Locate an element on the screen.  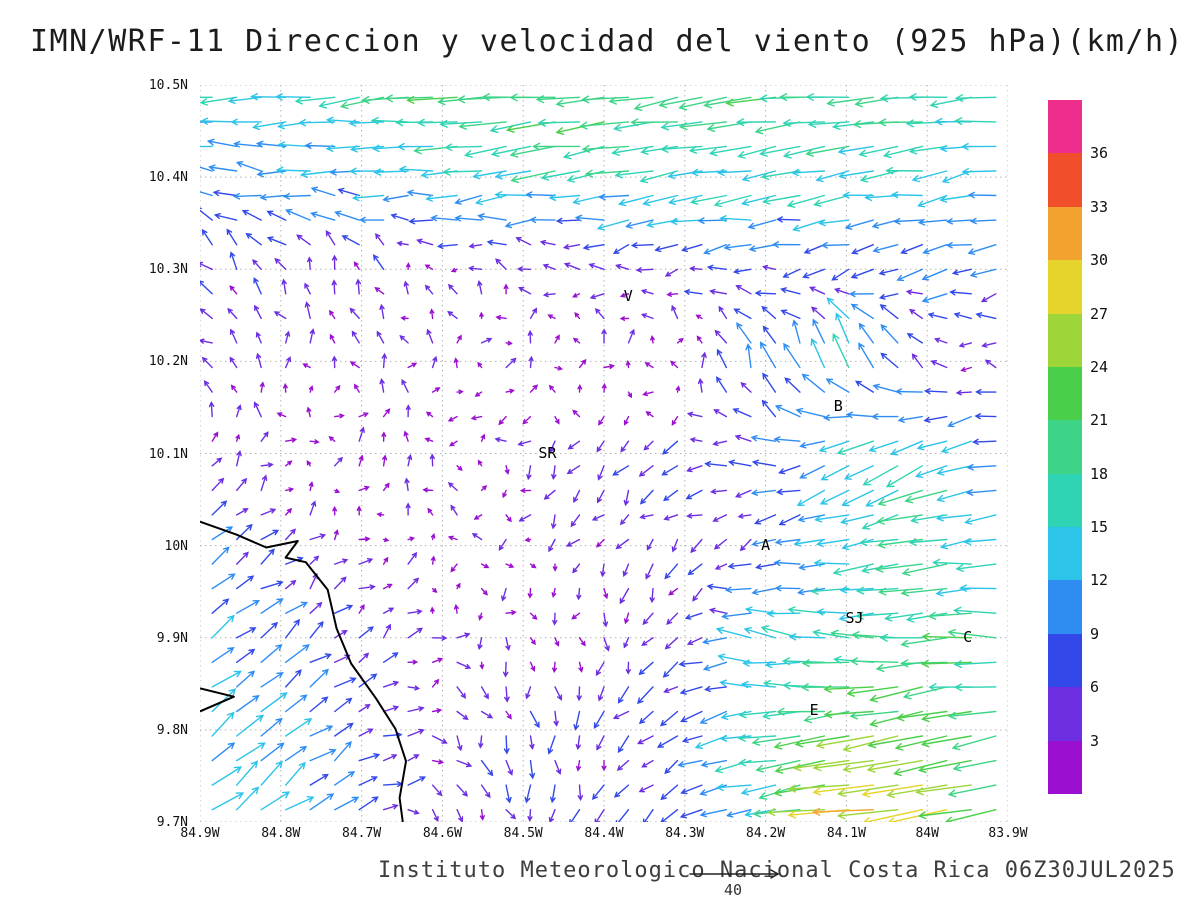
x-tick-label: 84.7W is located at coordinates (362, 833).